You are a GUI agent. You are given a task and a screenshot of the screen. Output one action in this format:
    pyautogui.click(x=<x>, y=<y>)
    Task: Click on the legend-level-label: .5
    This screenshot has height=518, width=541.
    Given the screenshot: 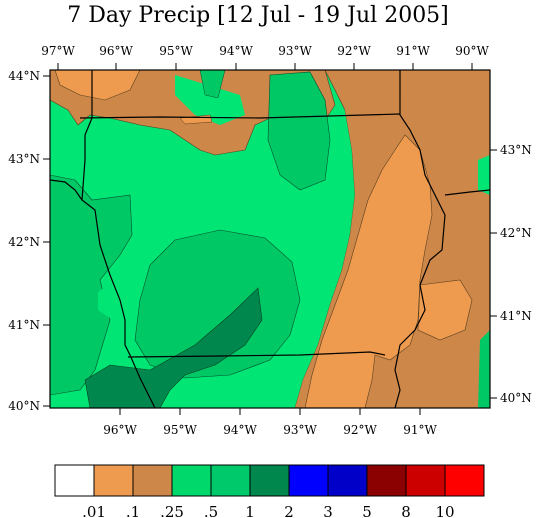 What is the action you would take?
    pyautogui.click(x=211, y=510)
    